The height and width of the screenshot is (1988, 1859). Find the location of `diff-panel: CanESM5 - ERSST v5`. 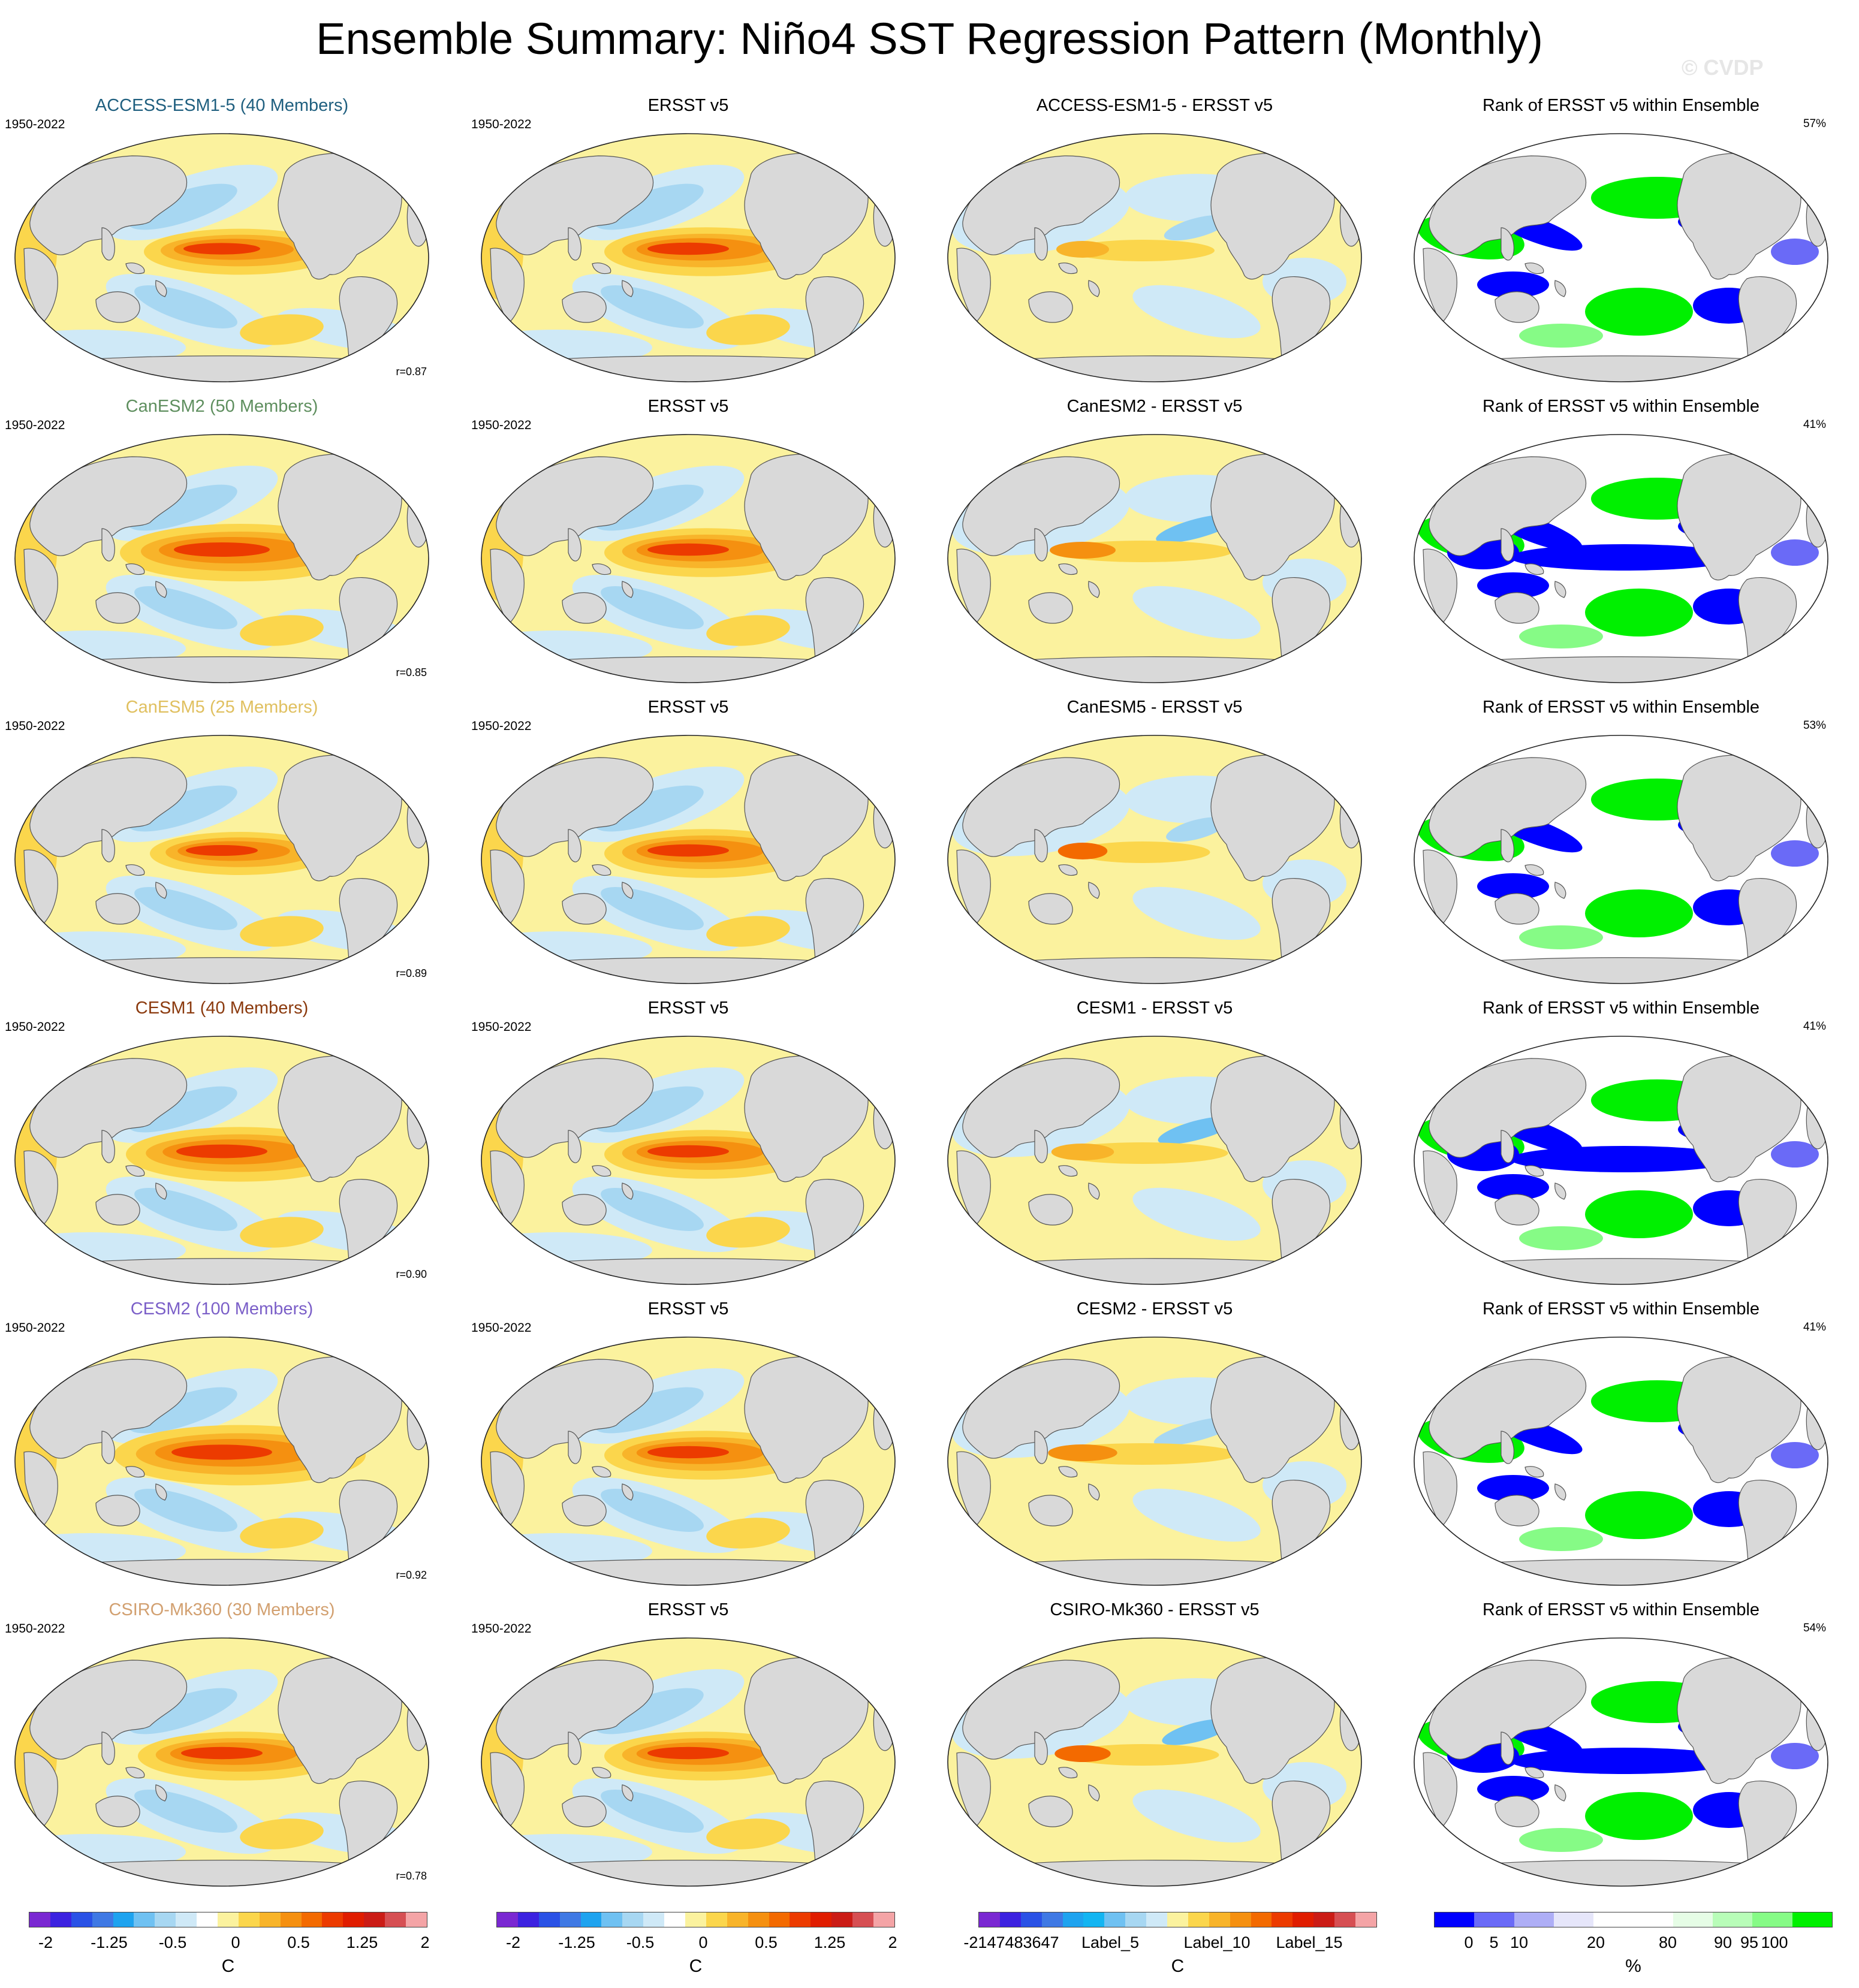

diff-panel: CanESM5 - ERSST v5 is located at coordinates (1154, 848).